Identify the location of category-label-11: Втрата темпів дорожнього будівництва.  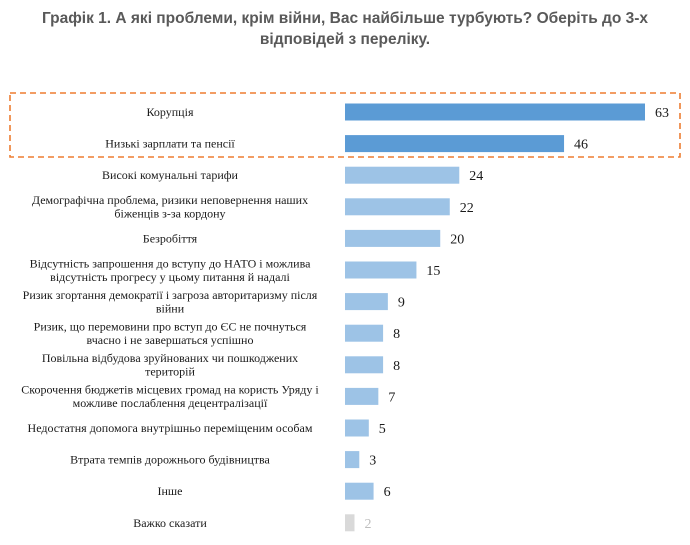
(170, 460).